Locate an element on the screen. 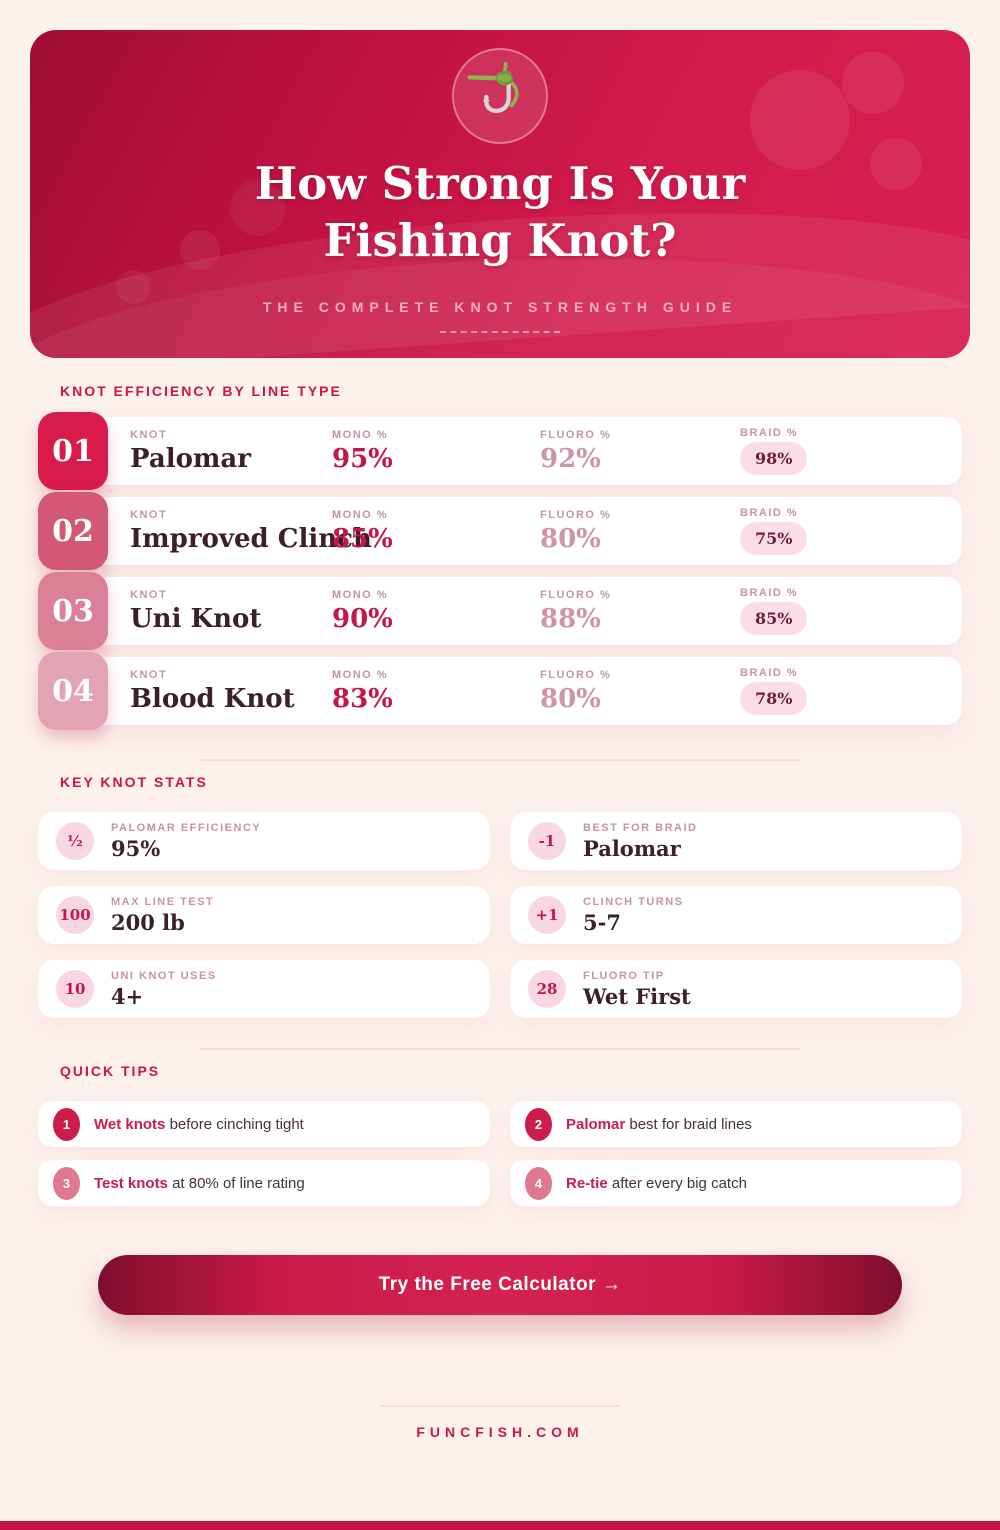 This screenshot has width=1000, height=1530. knot-name: Blood Knot is located at coordinates (212, 698).